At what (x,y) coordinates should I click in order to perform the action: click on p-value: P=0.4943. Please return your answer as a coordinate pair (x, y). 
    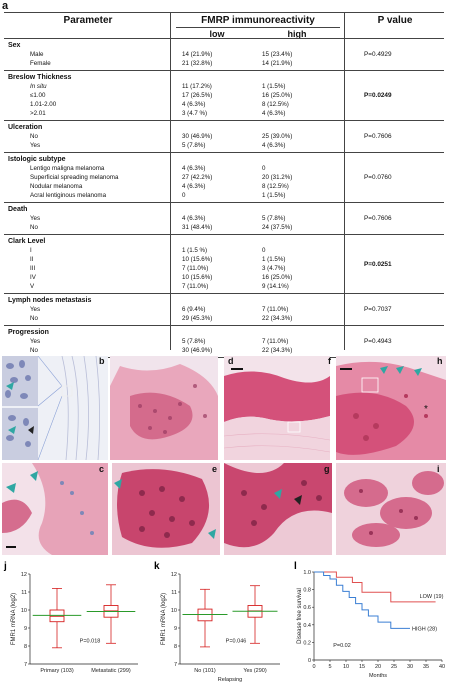
    Looking at the image, I should click on (378, 341).